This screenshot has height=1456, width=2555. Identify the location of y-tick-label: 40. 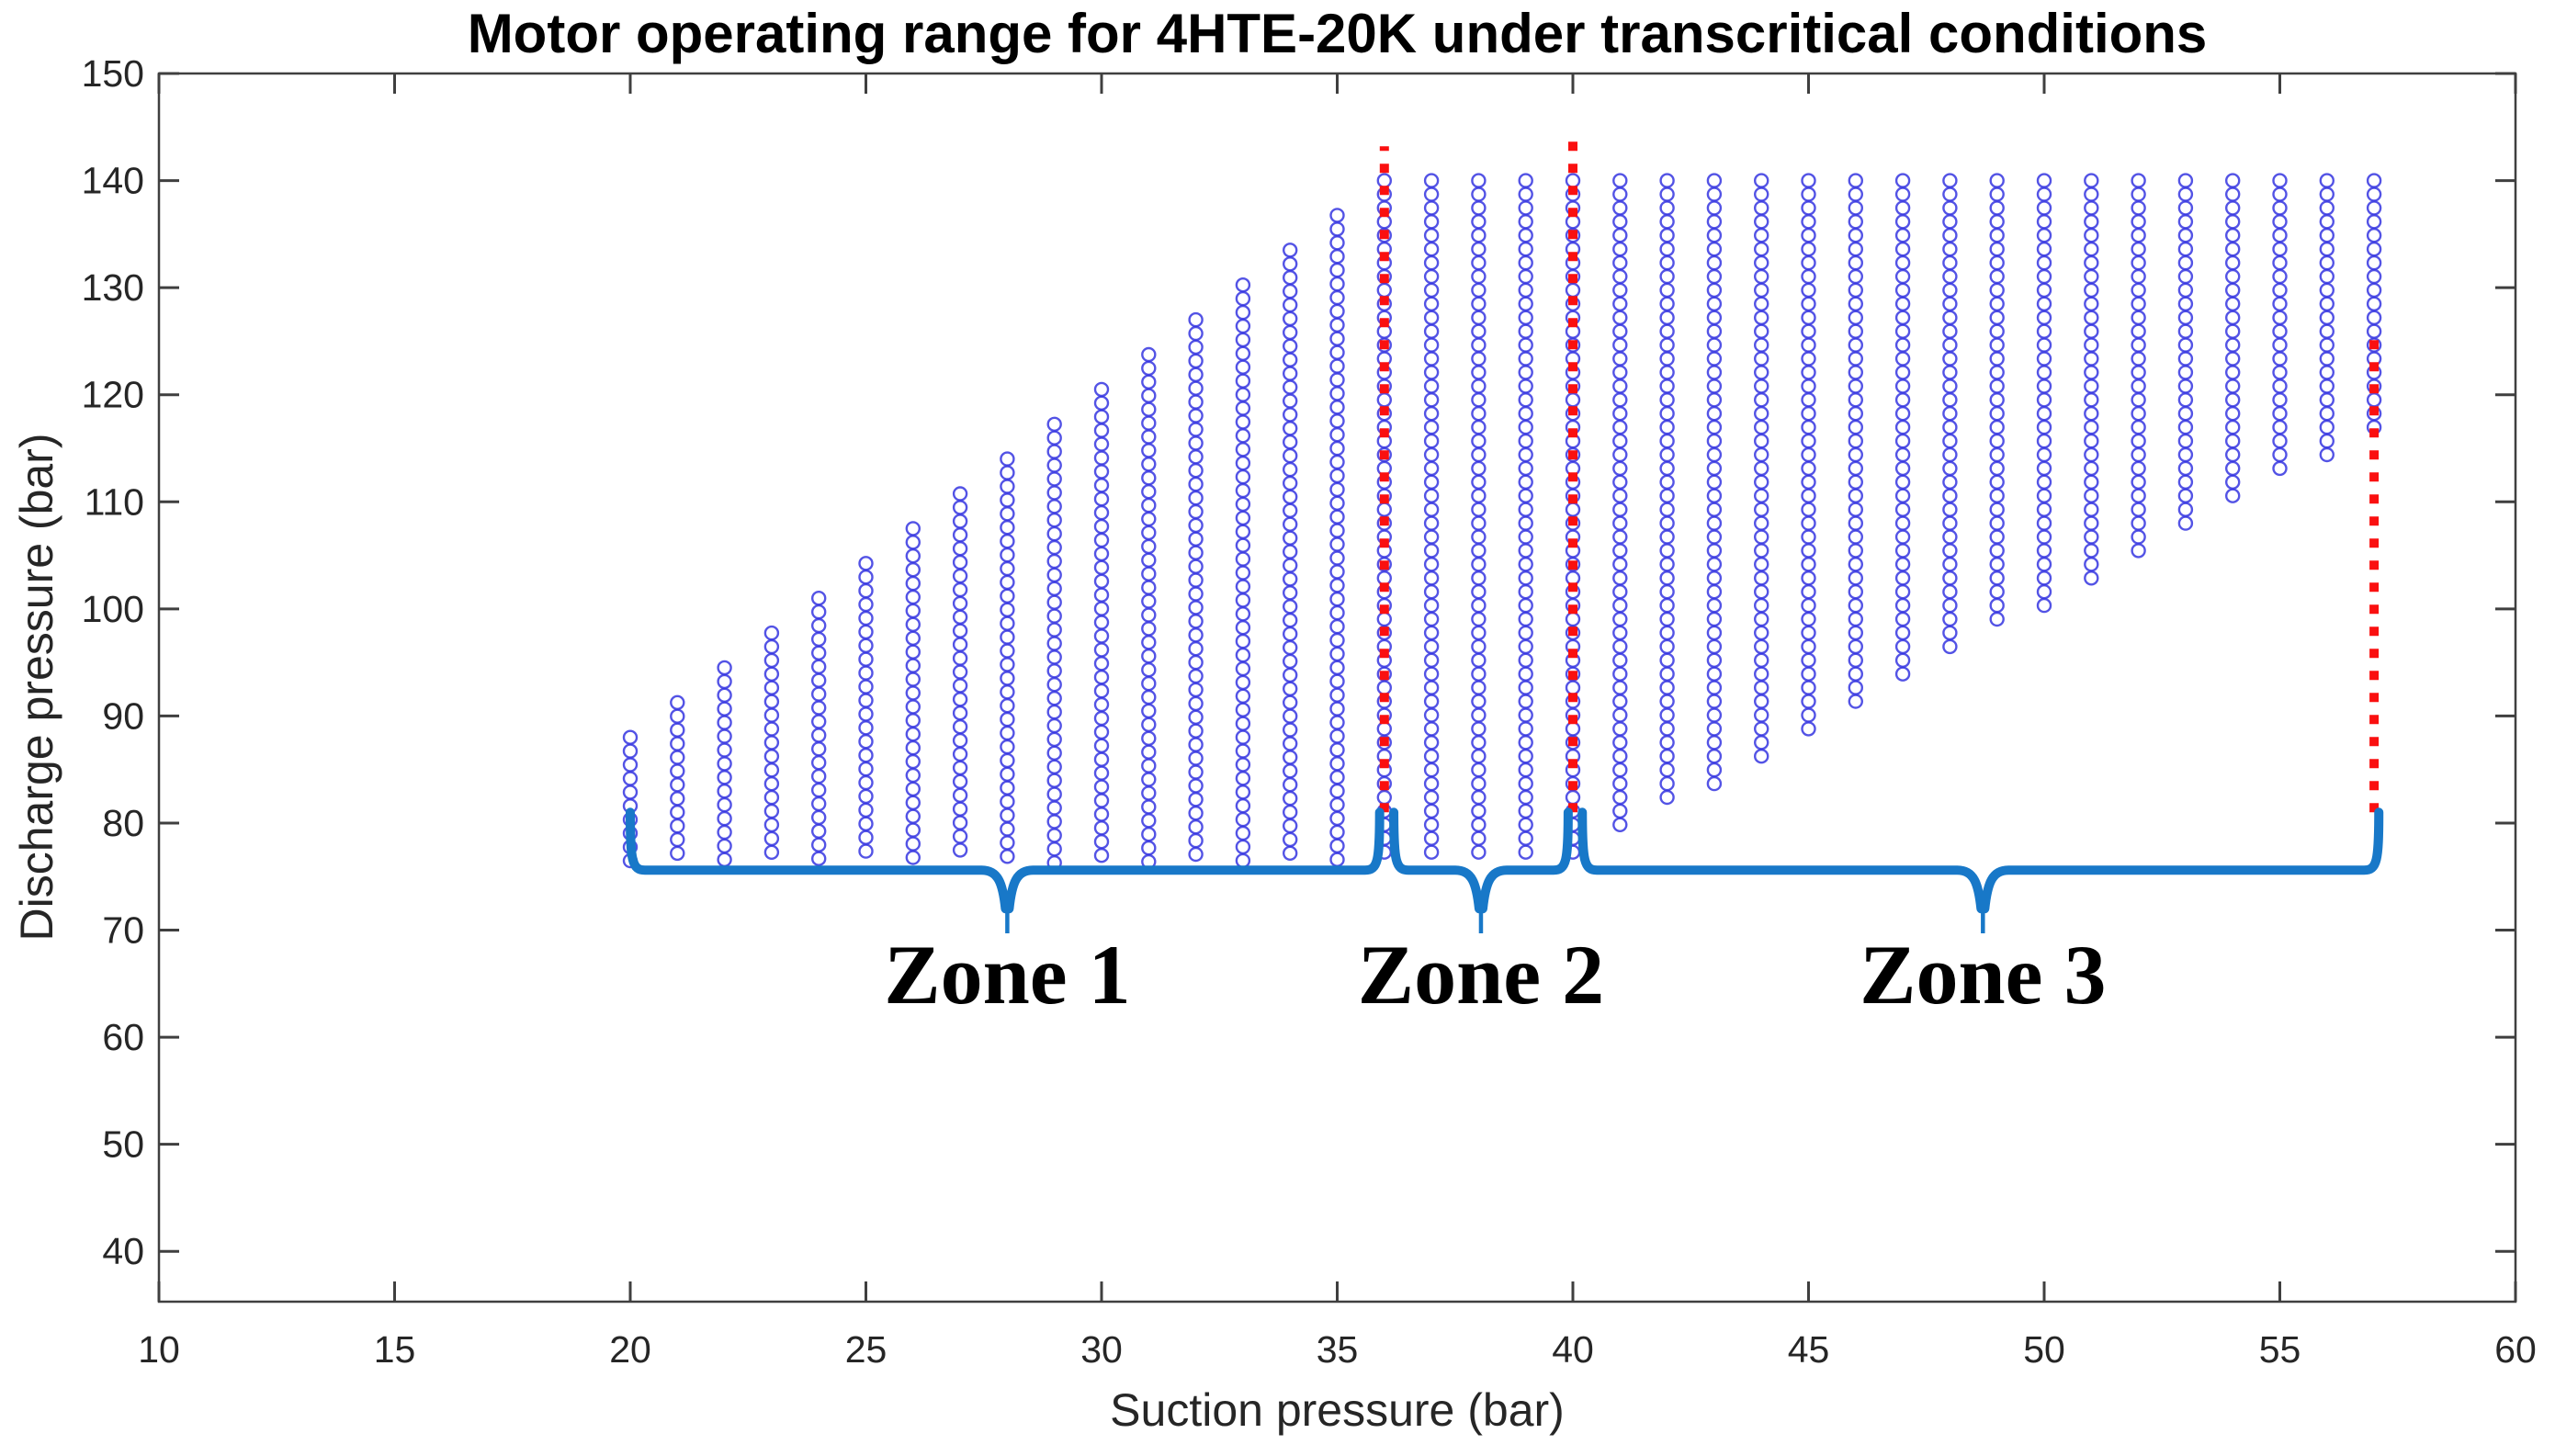
(123, 1251).